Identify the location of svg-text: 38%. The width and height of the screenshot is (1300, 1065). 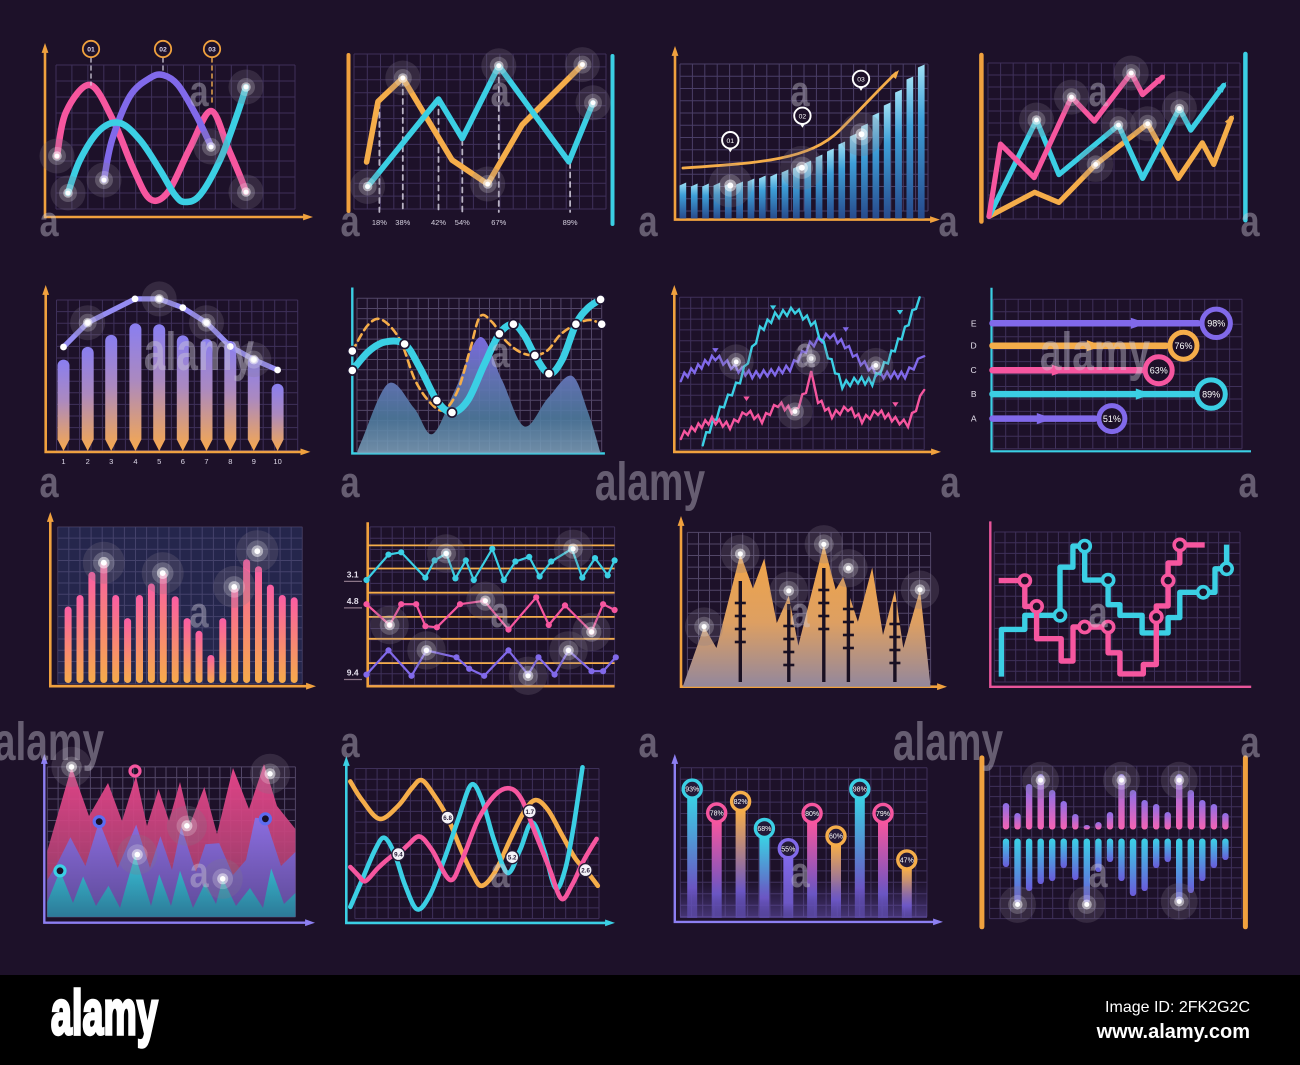
(402, 222).